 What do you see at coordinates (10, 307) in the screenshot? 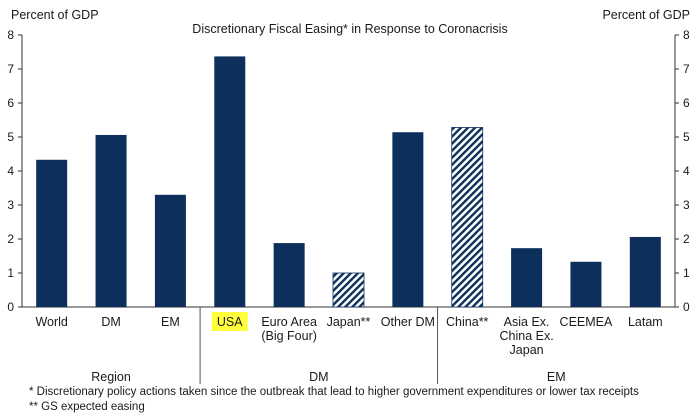
I see `y-tick-label-left: 0` at bounding box center [10, 307].